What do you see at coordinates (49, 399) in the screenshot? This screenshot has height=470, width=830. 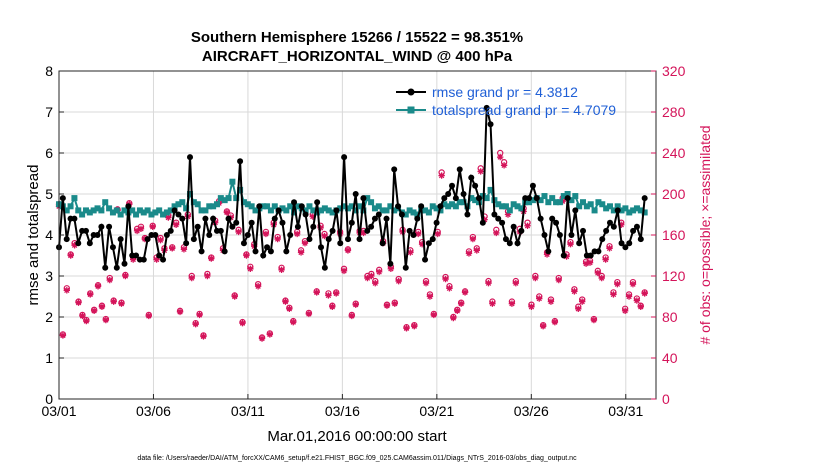 I see `y-tick-label: 0` at bounding box center [49, 399].